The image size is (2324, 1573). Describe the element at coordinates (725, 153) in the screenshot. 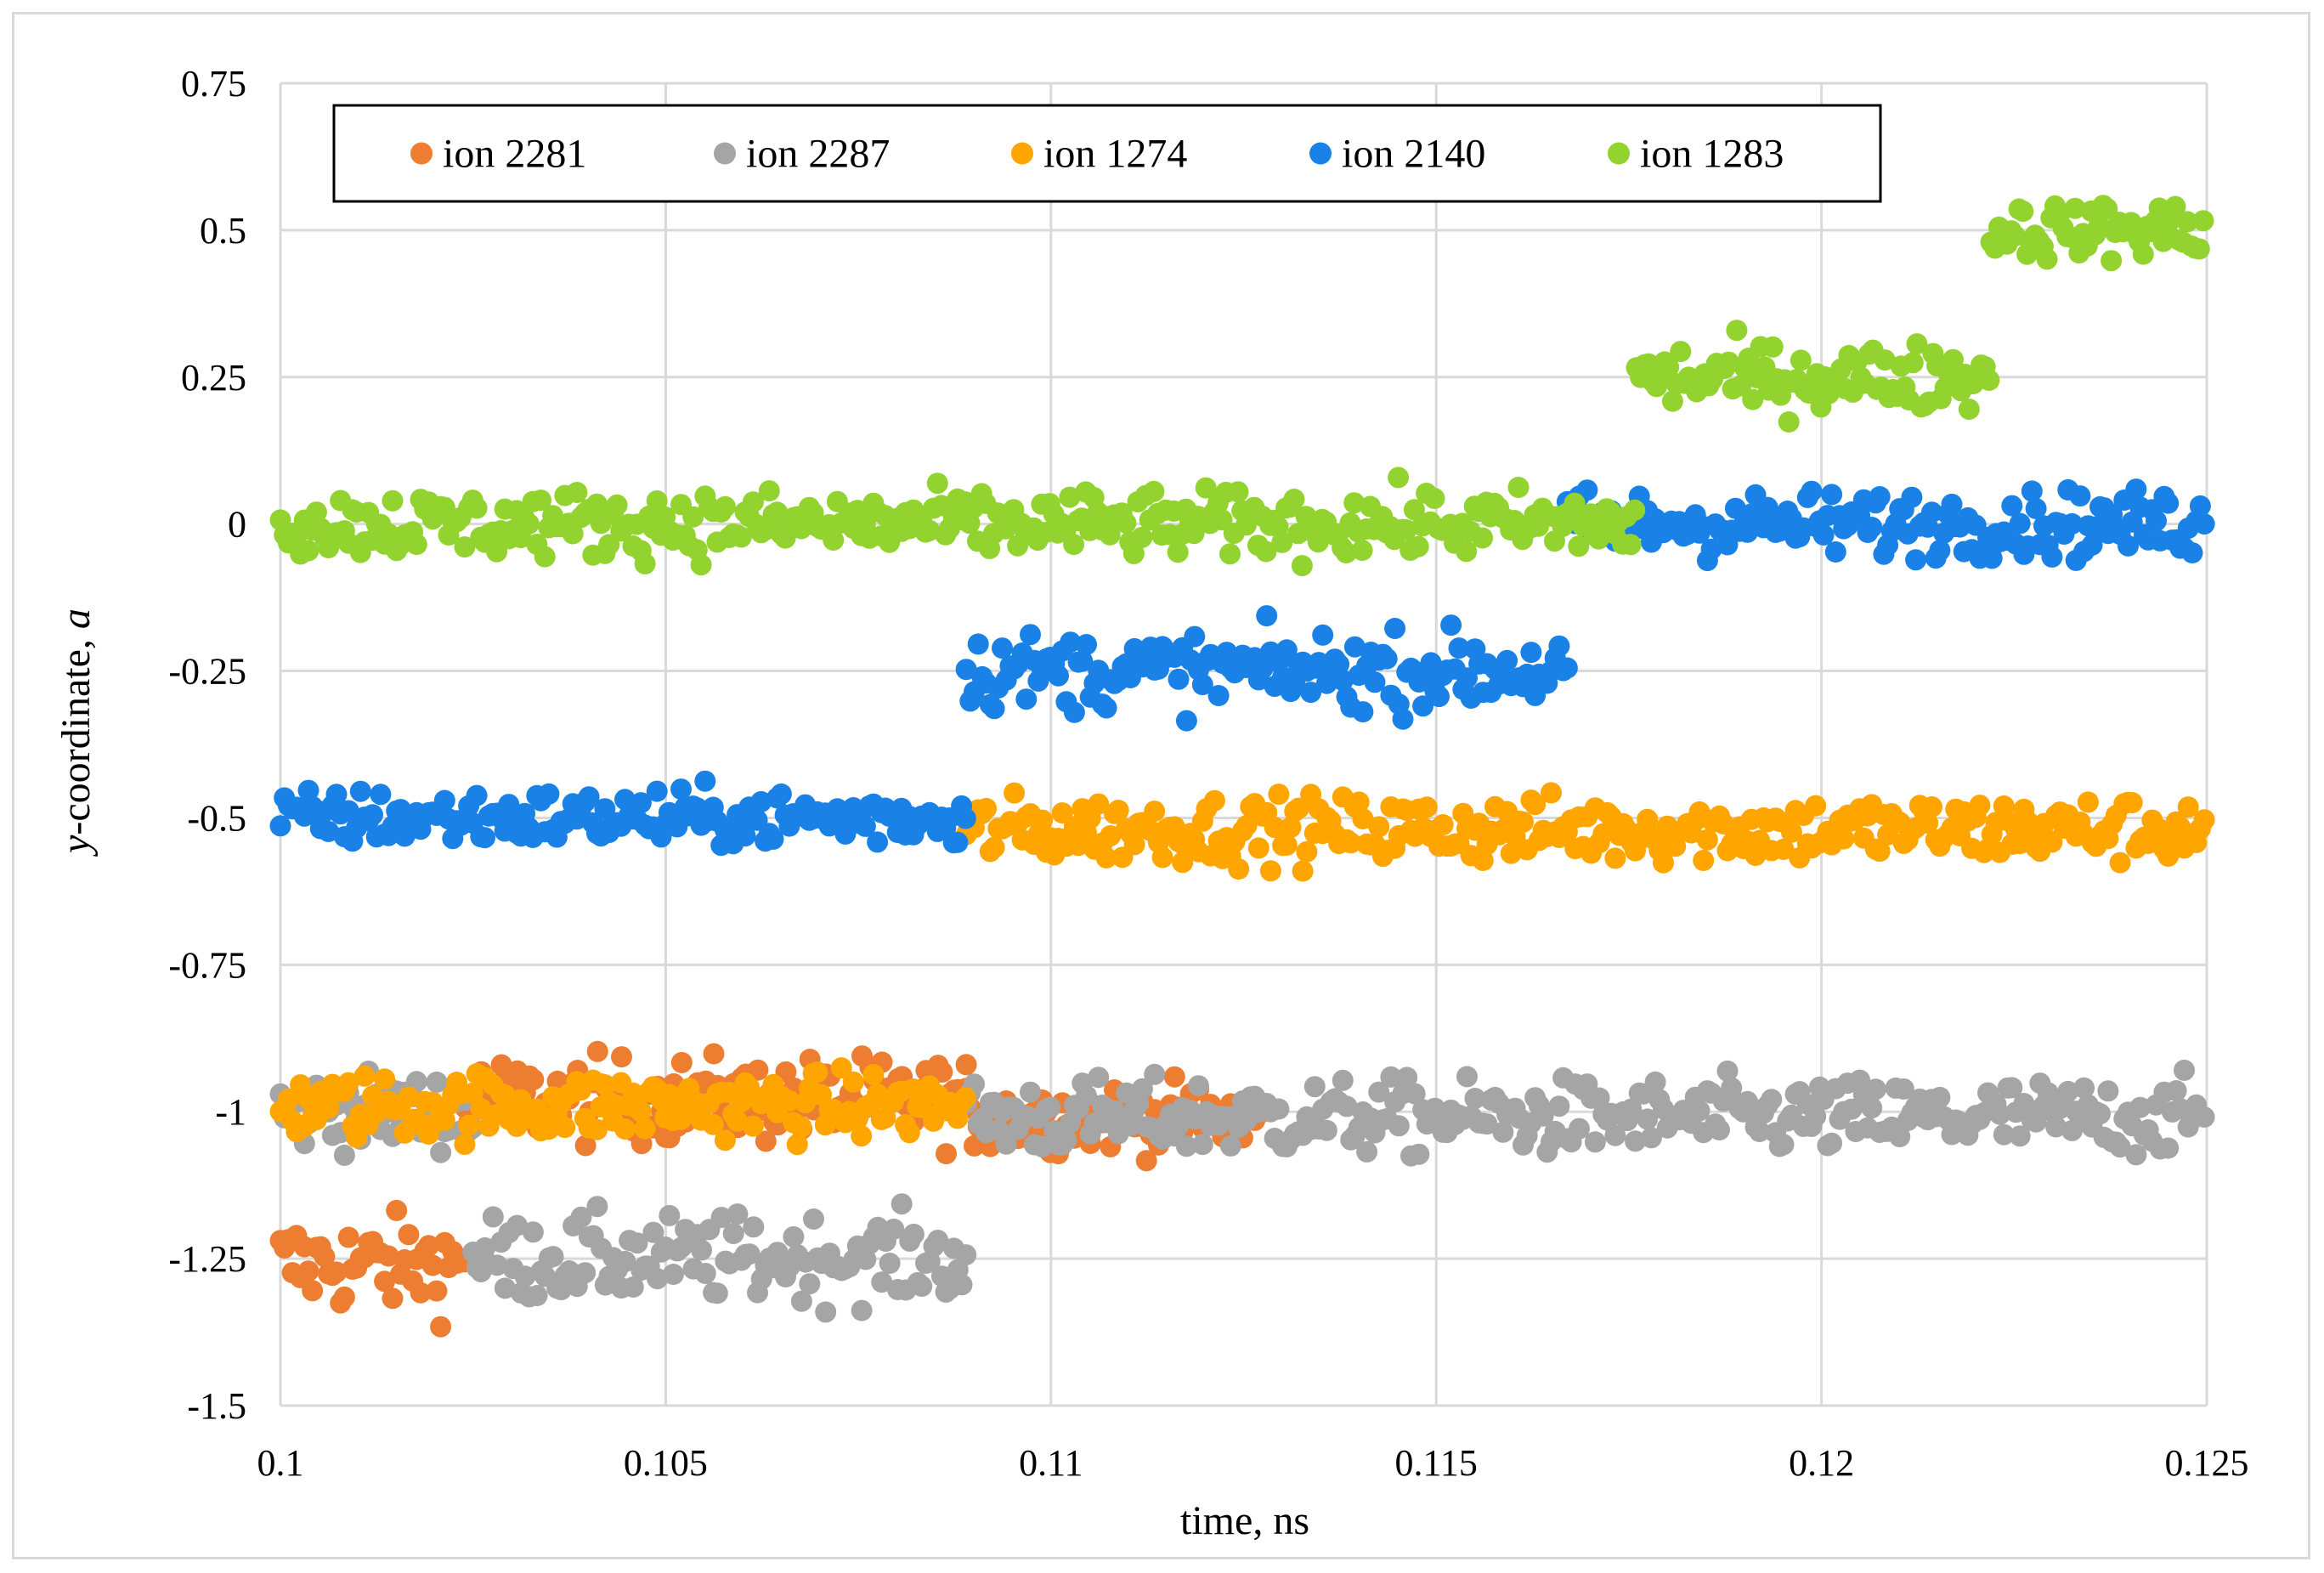

I see `legend-marker` at that location.